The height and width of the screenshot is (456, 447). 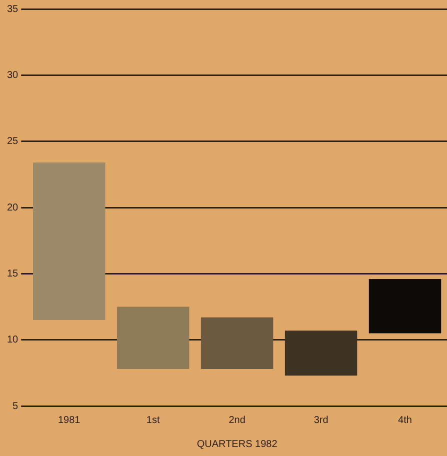 What do you see at coordinates (405, 420) in the screenshot?
I see `x-tick-label: 4th` at bounding box center [405, 420].